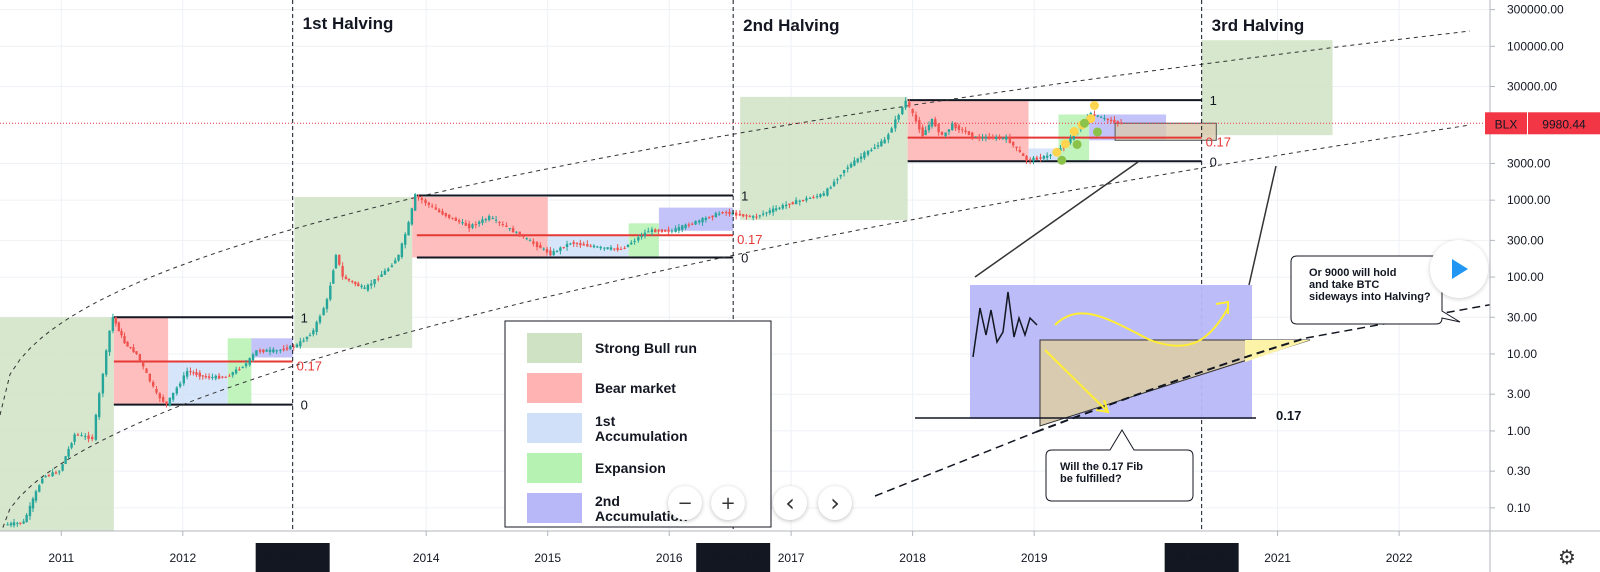 The image size is (1600, 572). Describe the element at coordinates (272, 348) in the screenshot. I see `region-second-accumulation` at that location.